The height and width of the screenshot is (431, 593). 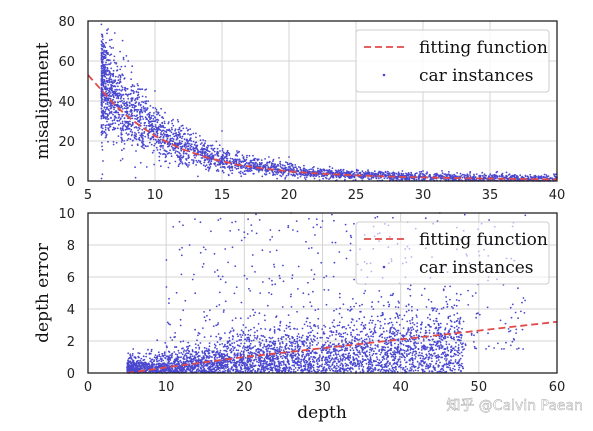 I want to click on y-tick-label: 40, so click(x=66, y=102).